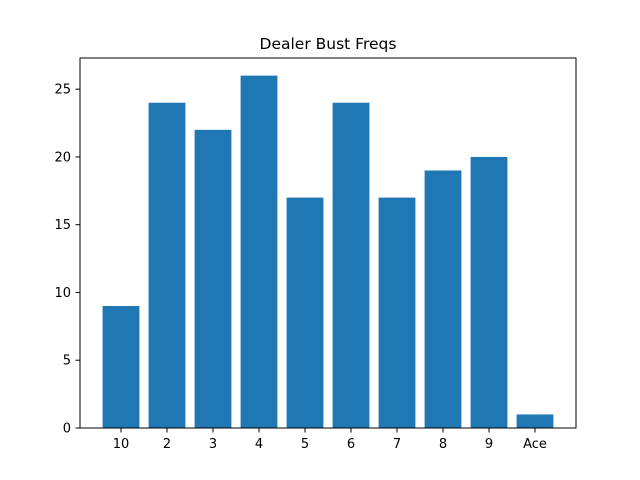 The width and height of the screenshot is (640, 480). What do you see at coordinates (67, 260) in the screenshot?
I see `y-axis: 0 5 10 15 20 25` at bounding box center [67, 260].